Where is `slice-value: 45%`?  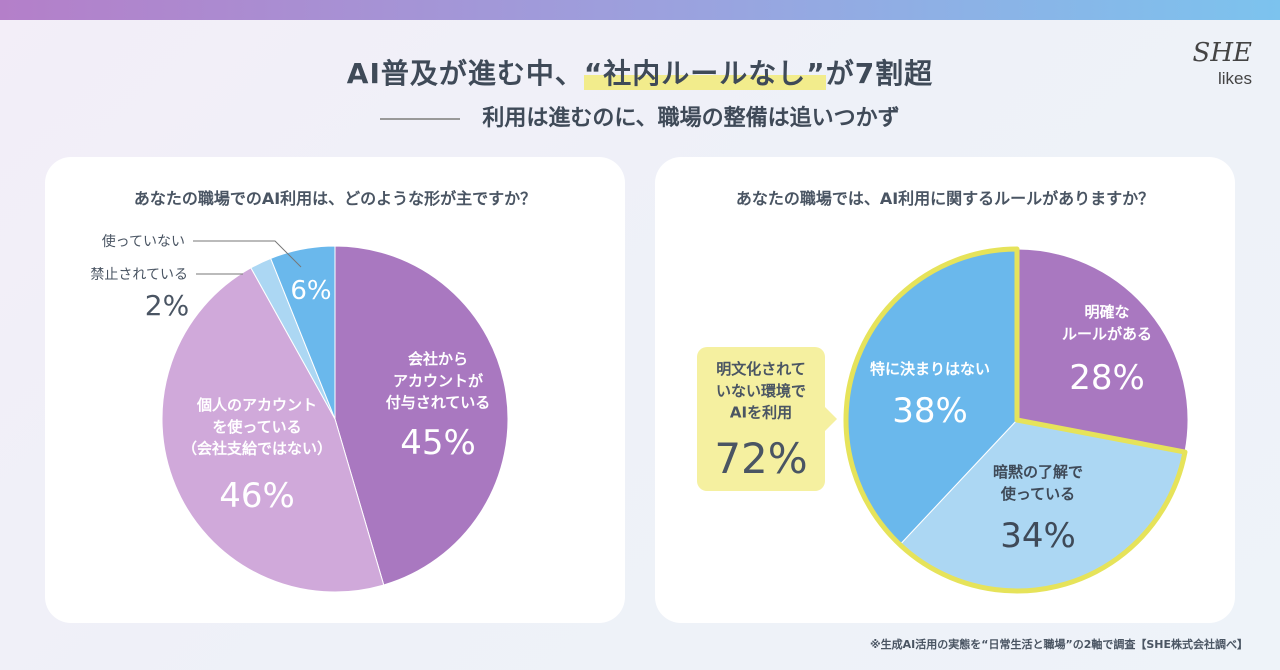
slice-value: 45% is located at coordinates (438, 443).